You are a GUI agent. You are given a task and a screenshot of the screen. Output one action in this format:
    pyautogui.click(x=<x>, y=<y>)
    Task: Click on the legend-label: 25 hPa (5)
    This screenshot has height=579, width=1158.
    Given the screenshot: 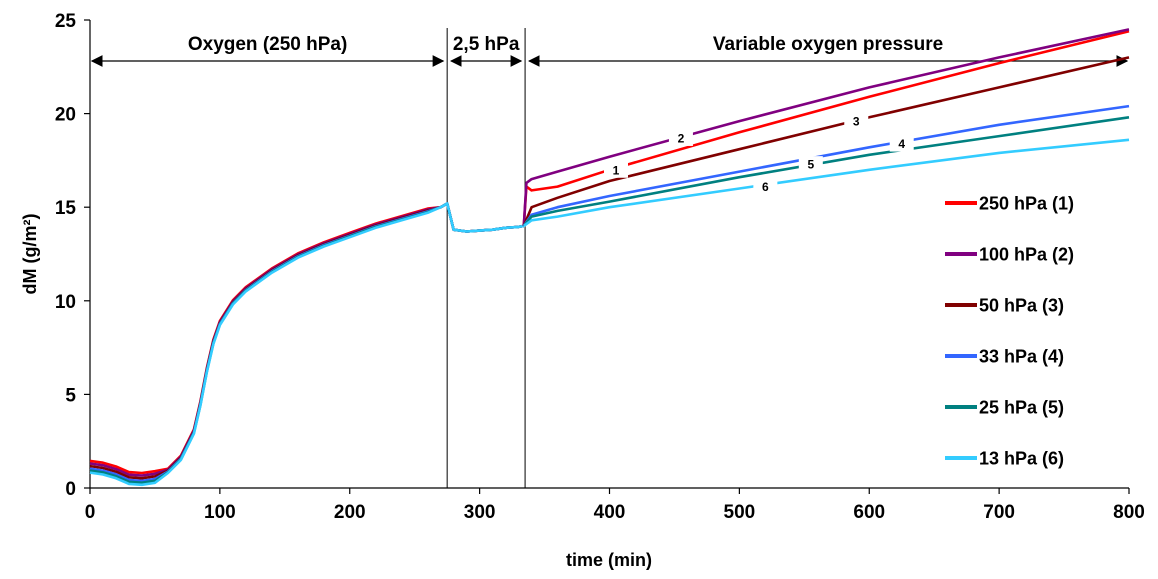 What is the action you would take?
    pyautogui.click(x=1021, y=408)
    